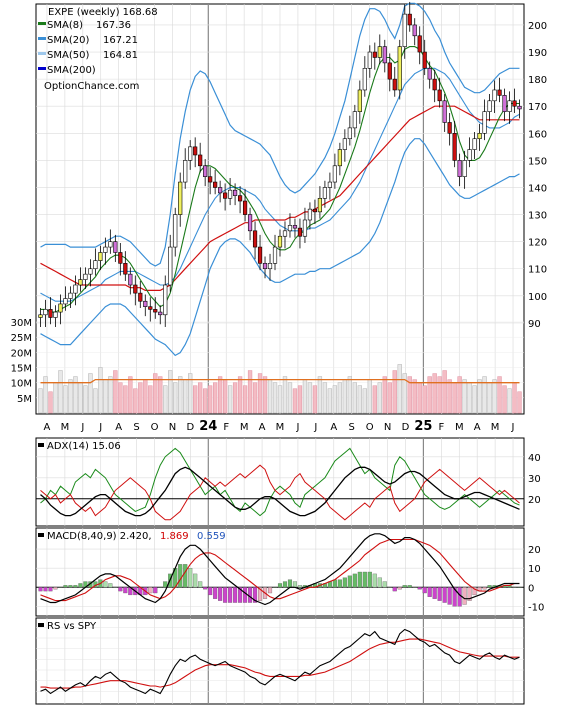 This screenshot has width=566, height=710. I want to click on adx-tick-label: 40, so click(534, 458).